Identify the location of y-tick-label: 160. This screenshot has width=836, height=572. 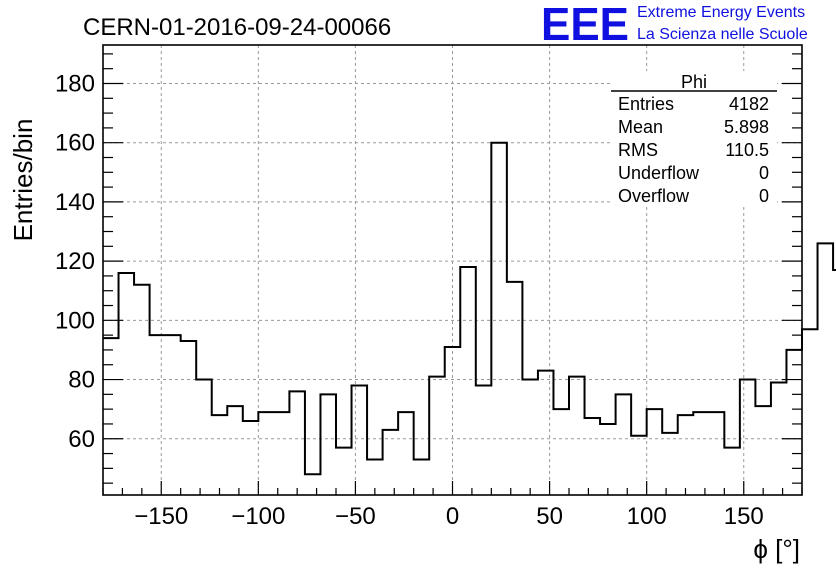
(75, 143).